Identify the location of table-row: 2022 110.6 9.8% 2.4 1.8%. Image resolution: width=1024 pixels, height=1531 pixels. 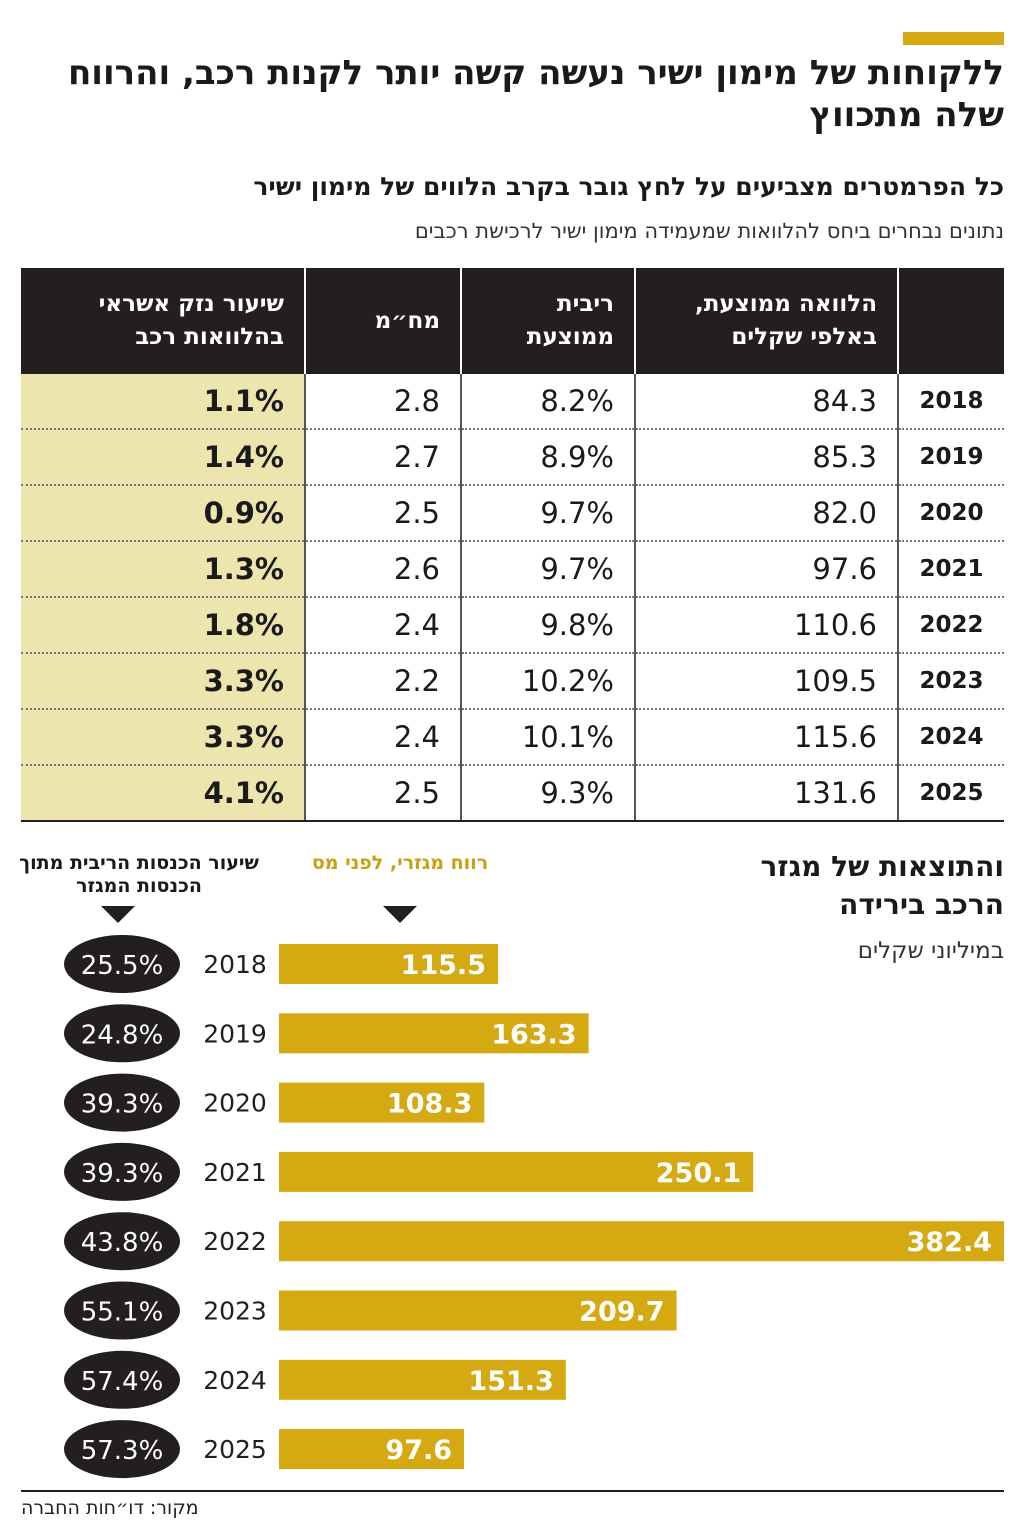
(512, 625).